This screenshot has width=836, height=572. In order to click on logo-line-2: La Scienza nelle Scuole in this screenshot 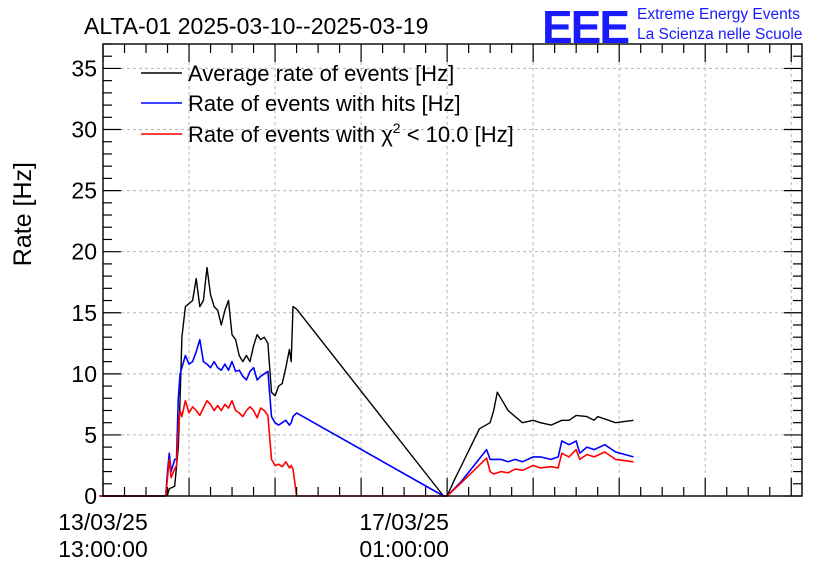, I will do `click(719, 34)`.